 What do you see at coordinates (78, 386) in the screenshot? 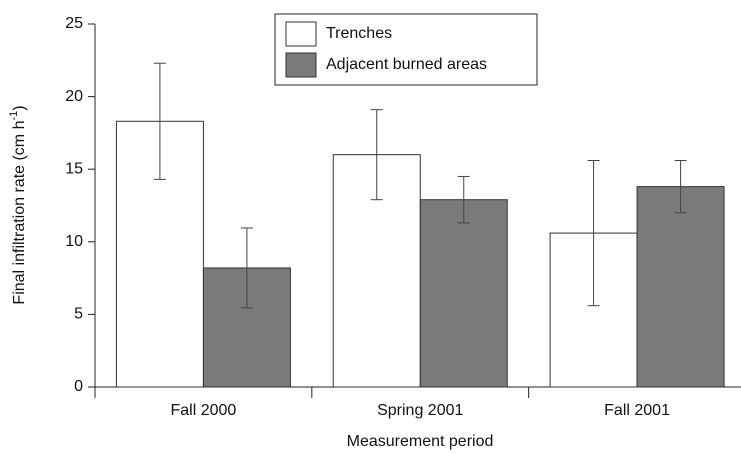
I see `y-tick-label: 0` at bounding box center [78, 386].